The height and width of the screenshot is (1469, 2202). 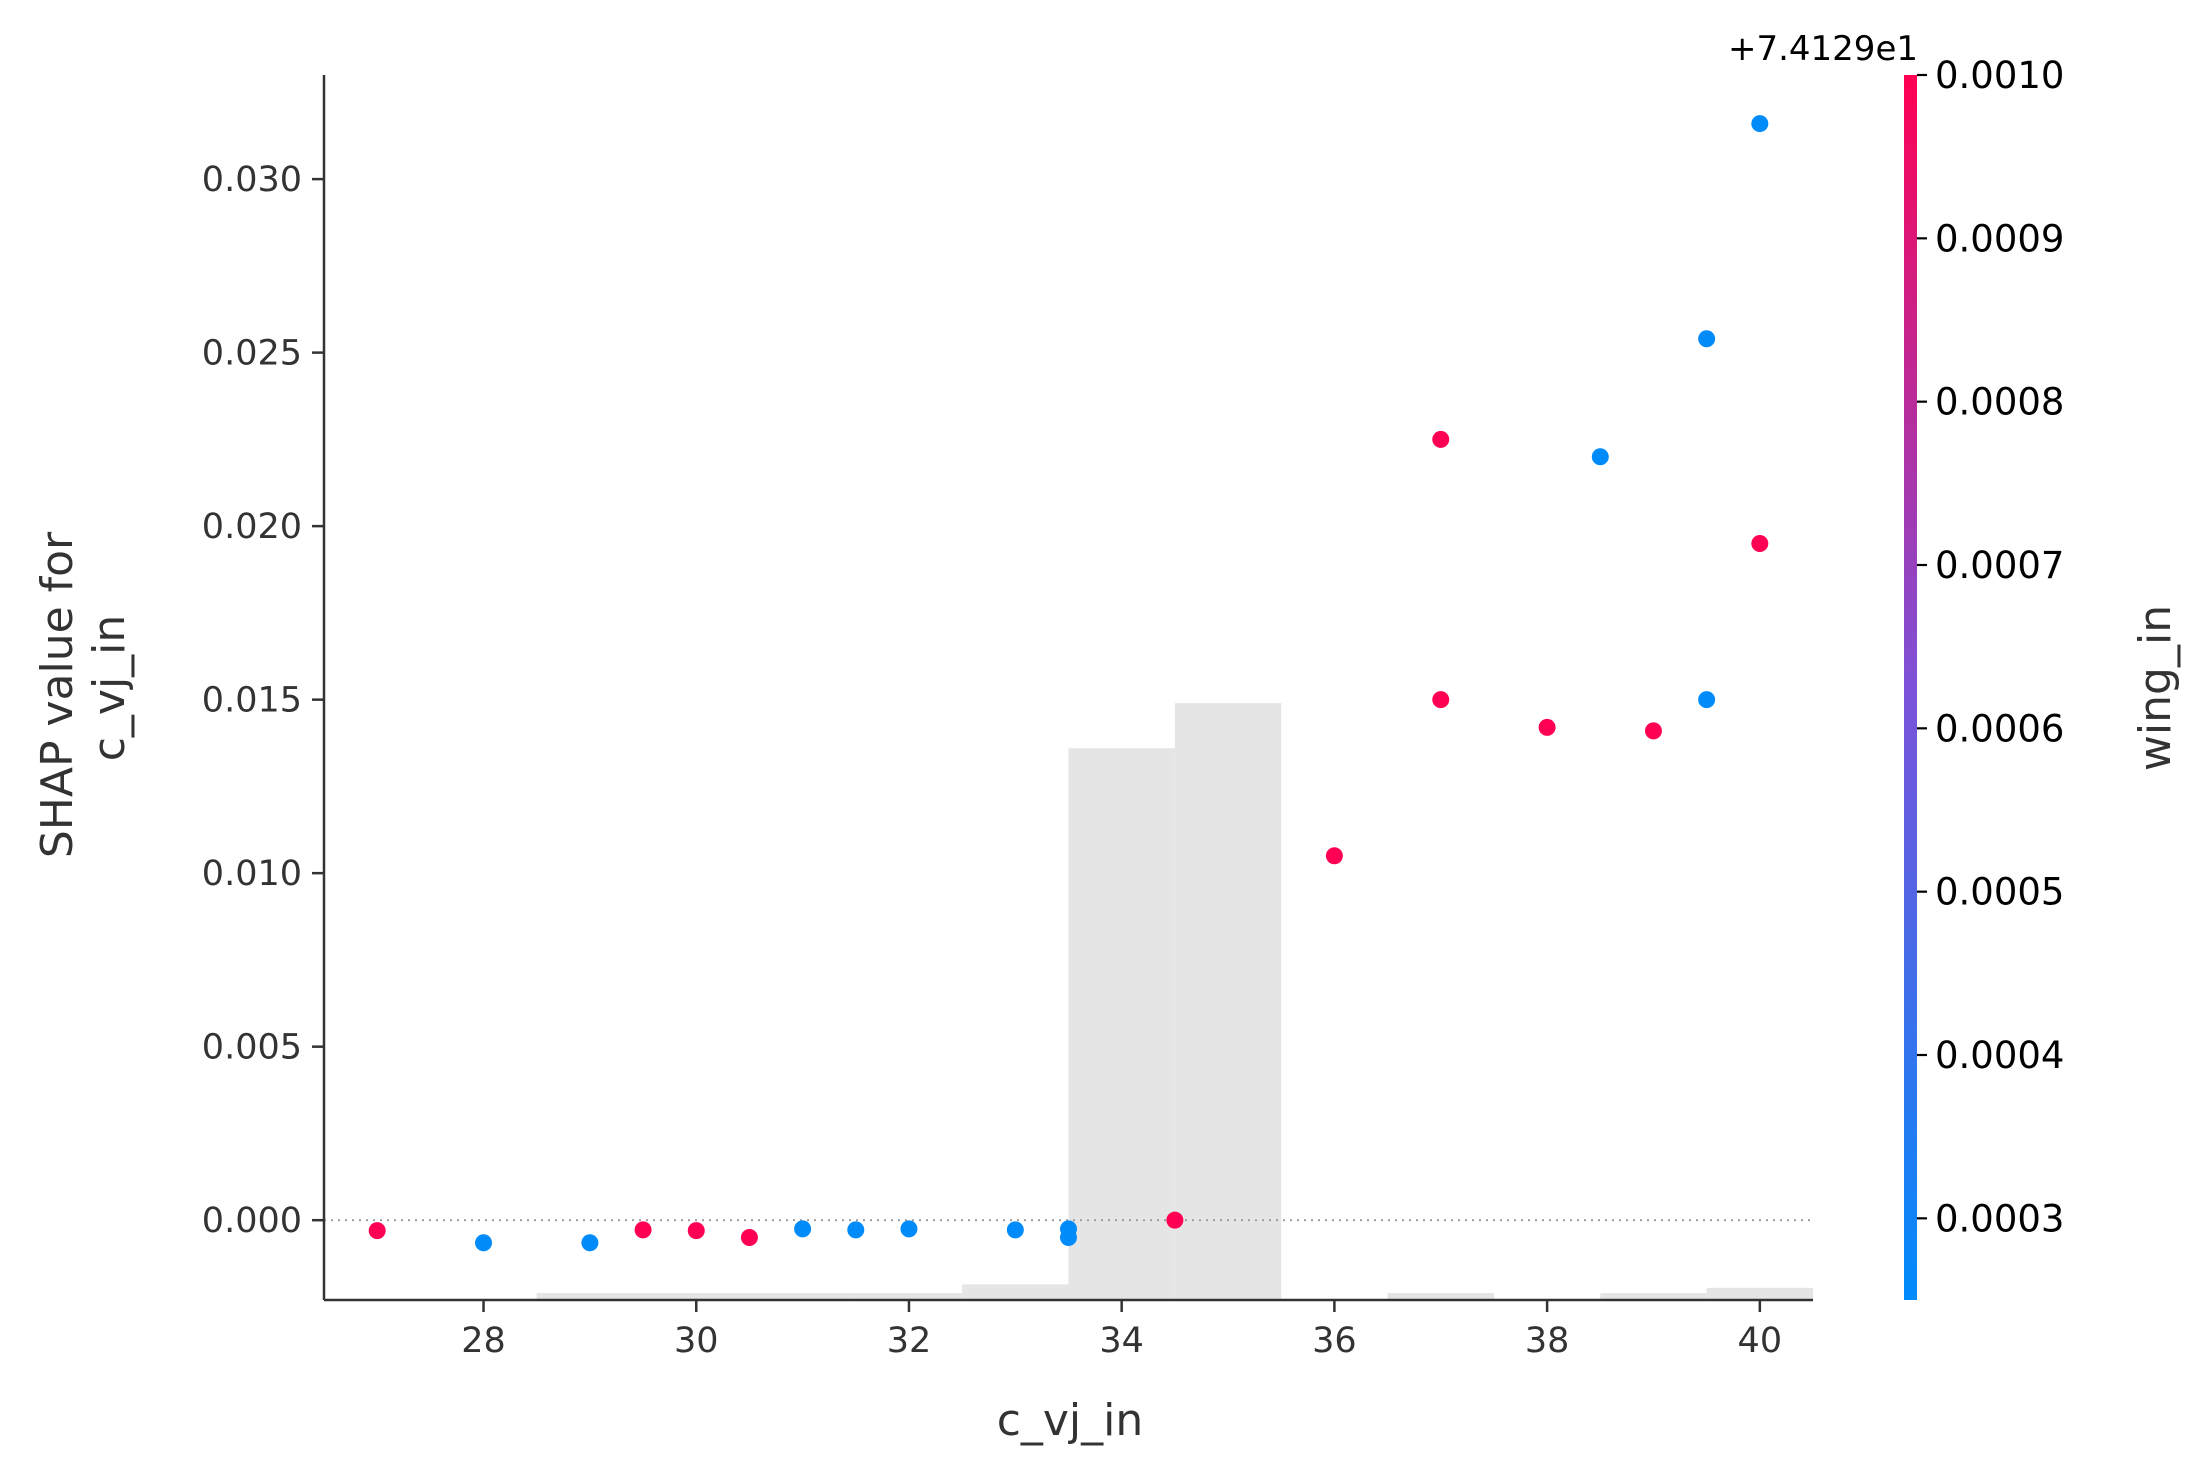 I want to click on y-axis-title-line-2: c_vj_in, so click(x=109, y=688).